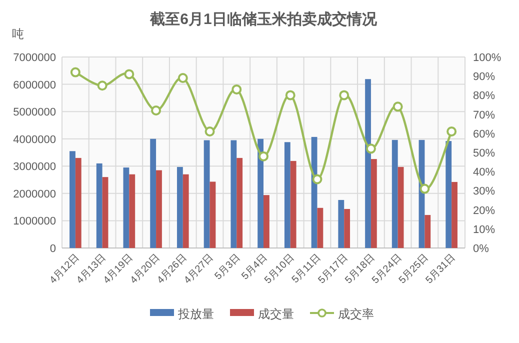 This screenshot has width=519, height=343. I want to click on y-tick-label: 6000000, so click(34, 85).